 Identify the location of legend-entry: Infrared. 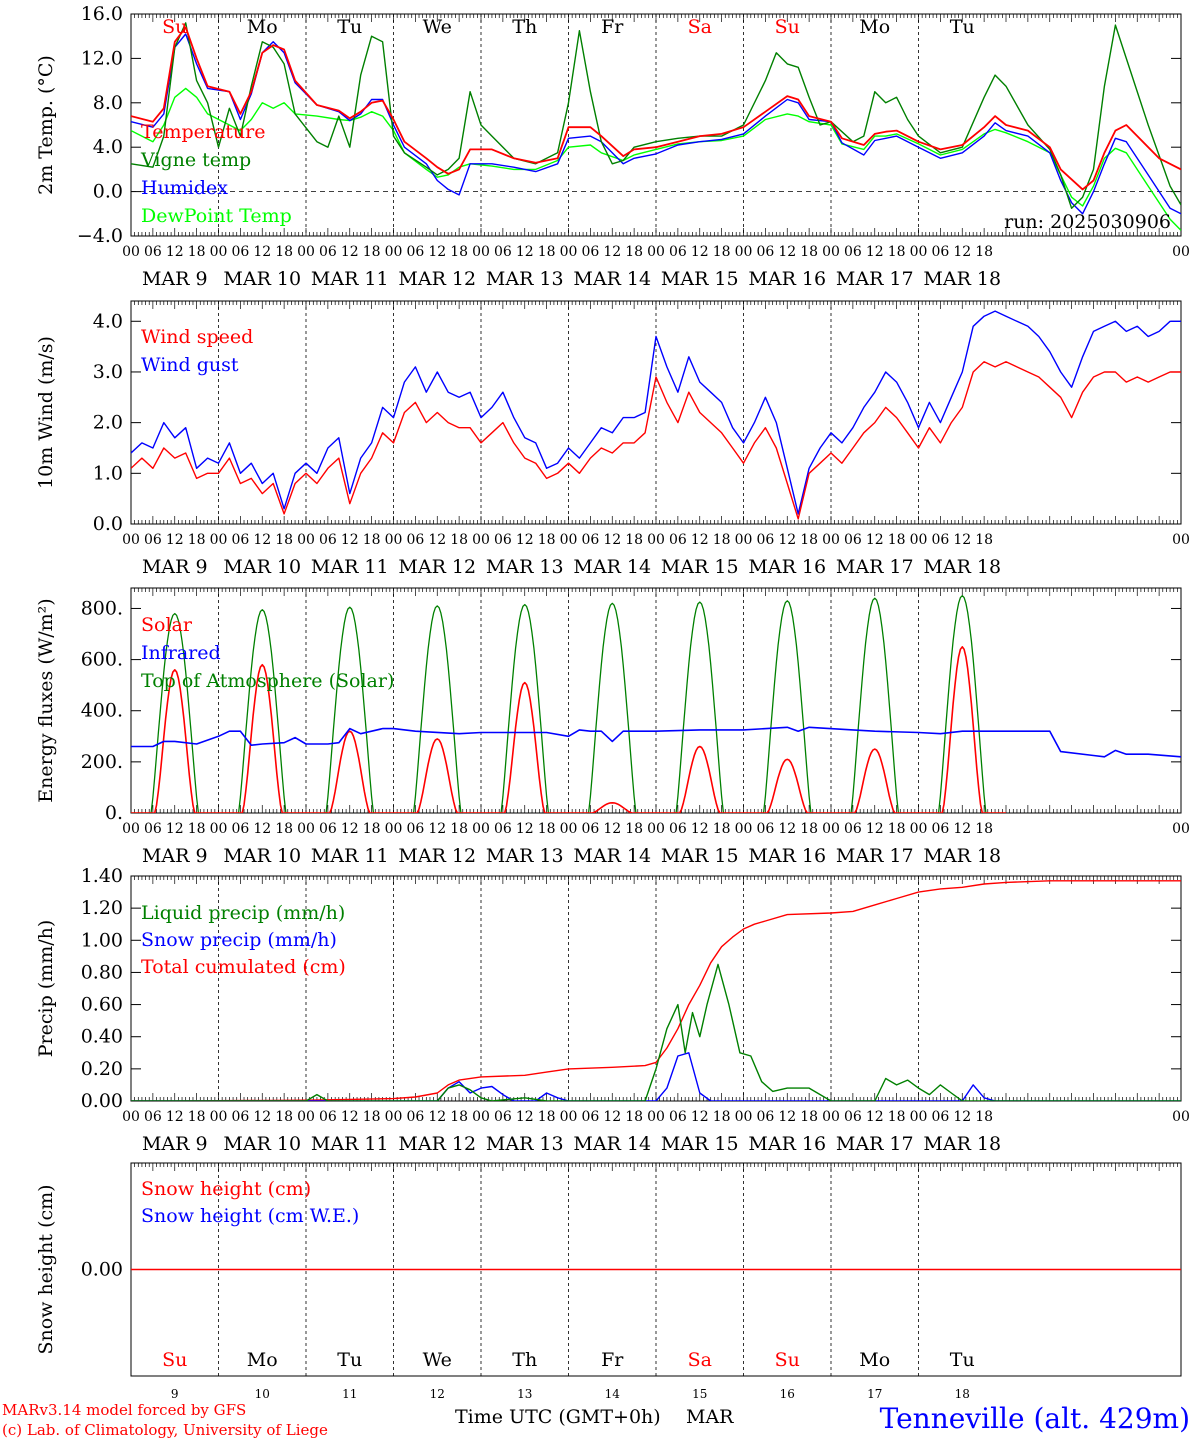
(181, 653).